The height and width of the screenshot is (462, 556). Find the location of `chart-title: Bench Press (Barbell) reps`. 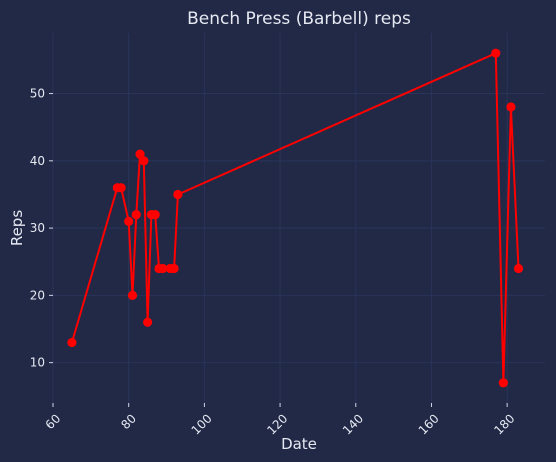

chart-title: Bench Press (Barbell) reps is located at coordinates (299, 19).